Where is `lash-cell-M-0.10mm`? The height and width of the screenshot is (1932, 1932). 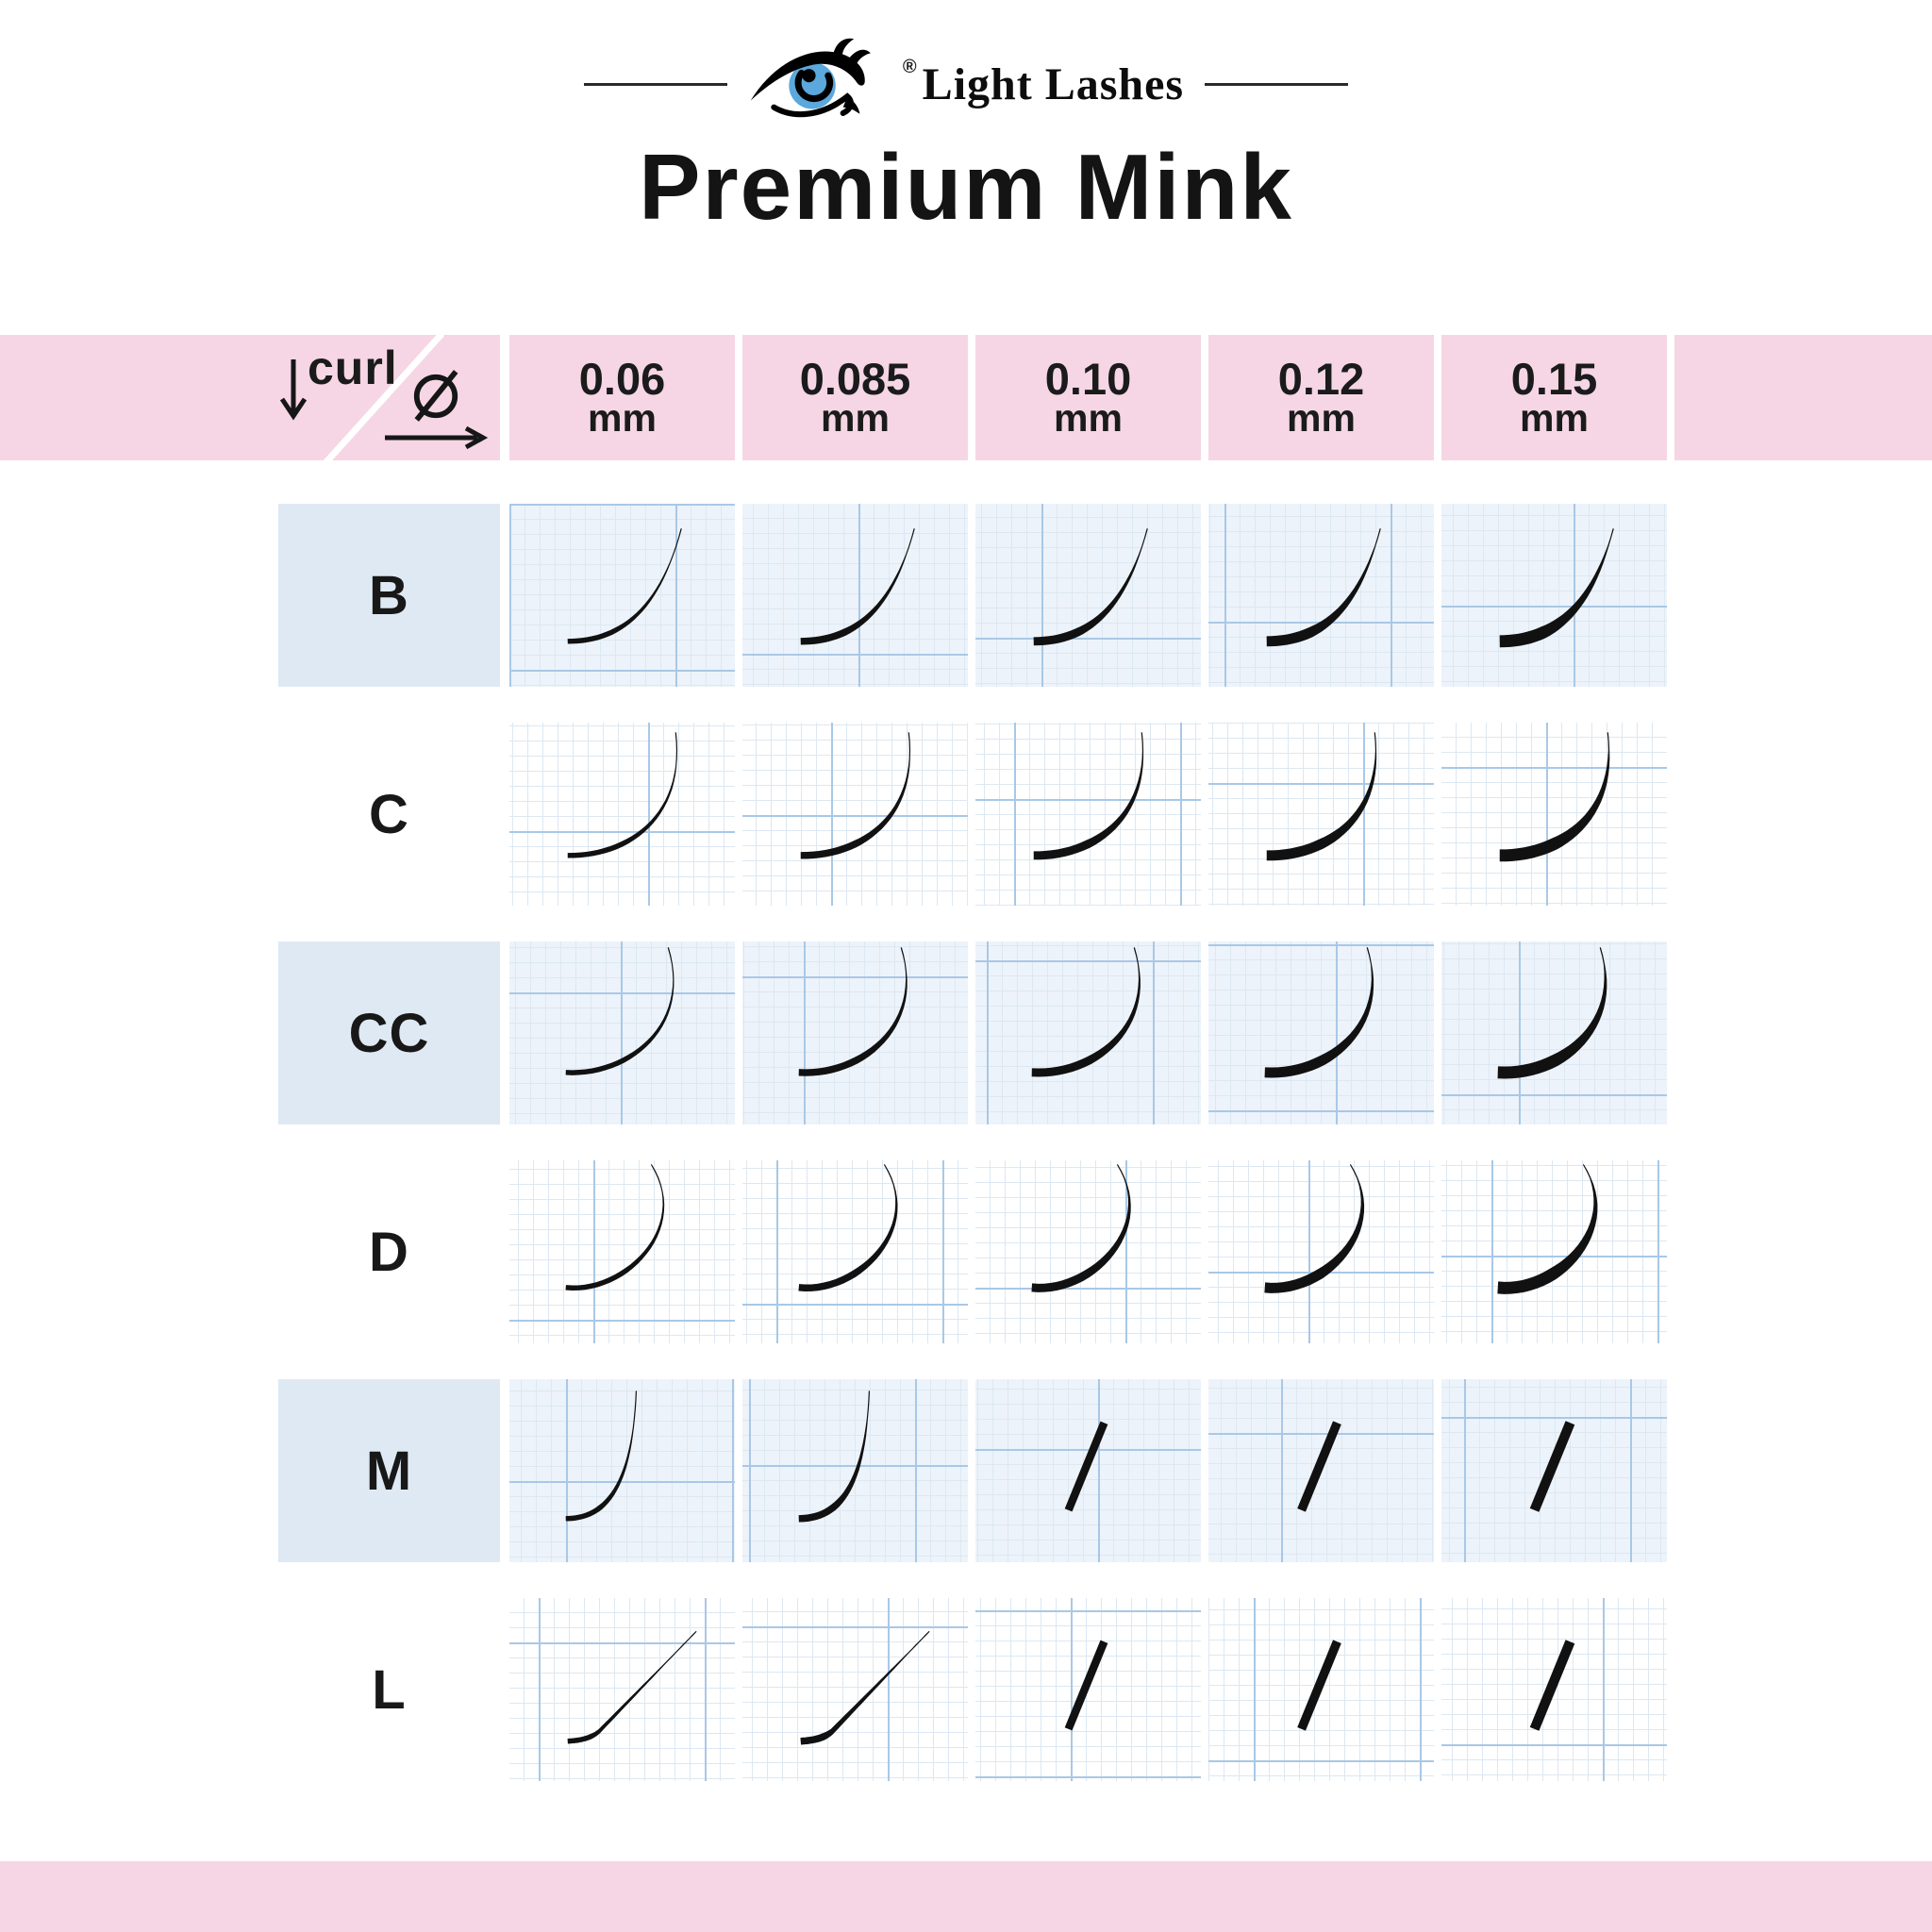 lash-cell-M-0.10mm is located at coordinates (1088, 1471).